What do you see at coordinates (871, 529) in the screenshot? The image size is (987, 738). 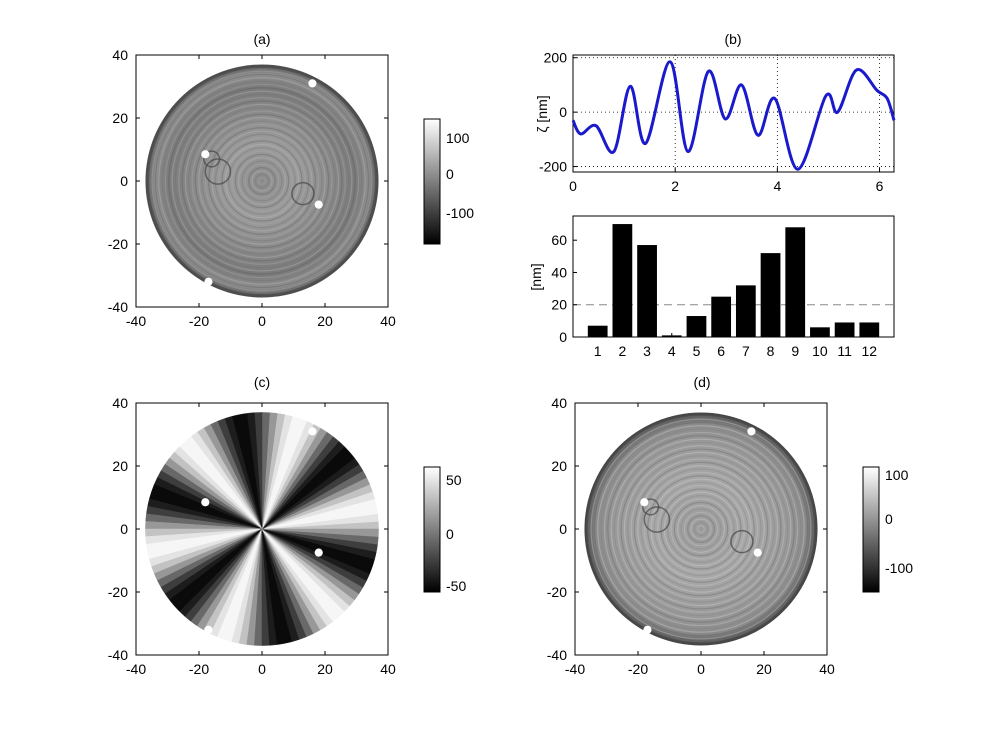 I see `panel-d-colorbar` at bounding box center [871, 529].